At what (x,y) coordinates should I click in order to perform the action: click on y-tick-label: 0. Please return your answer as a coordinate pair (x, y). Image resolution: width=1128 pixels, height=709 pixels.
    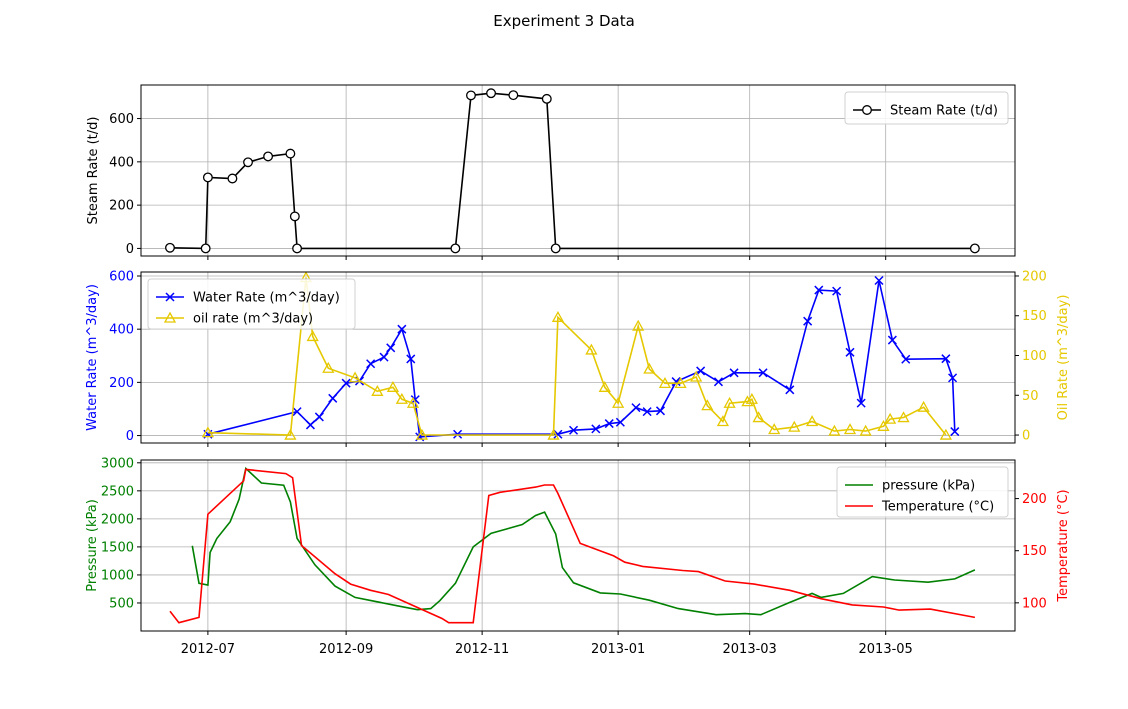
    Looking at the image, I should click on (130, 249).